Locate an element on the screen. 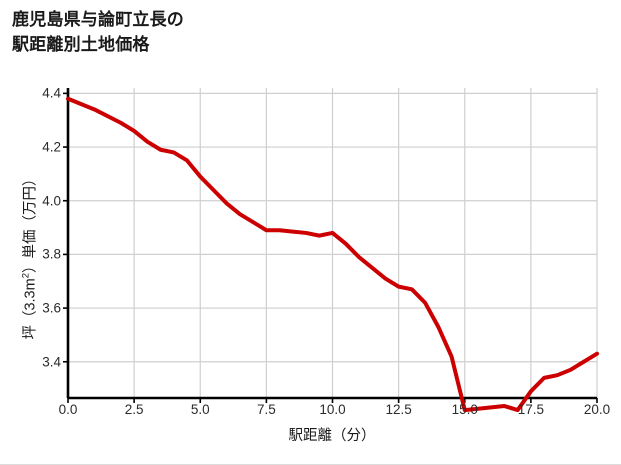 The height and width of the screenshot is (465, 621). y-tick-label: 3.8 is located at coordinates (51, 254).